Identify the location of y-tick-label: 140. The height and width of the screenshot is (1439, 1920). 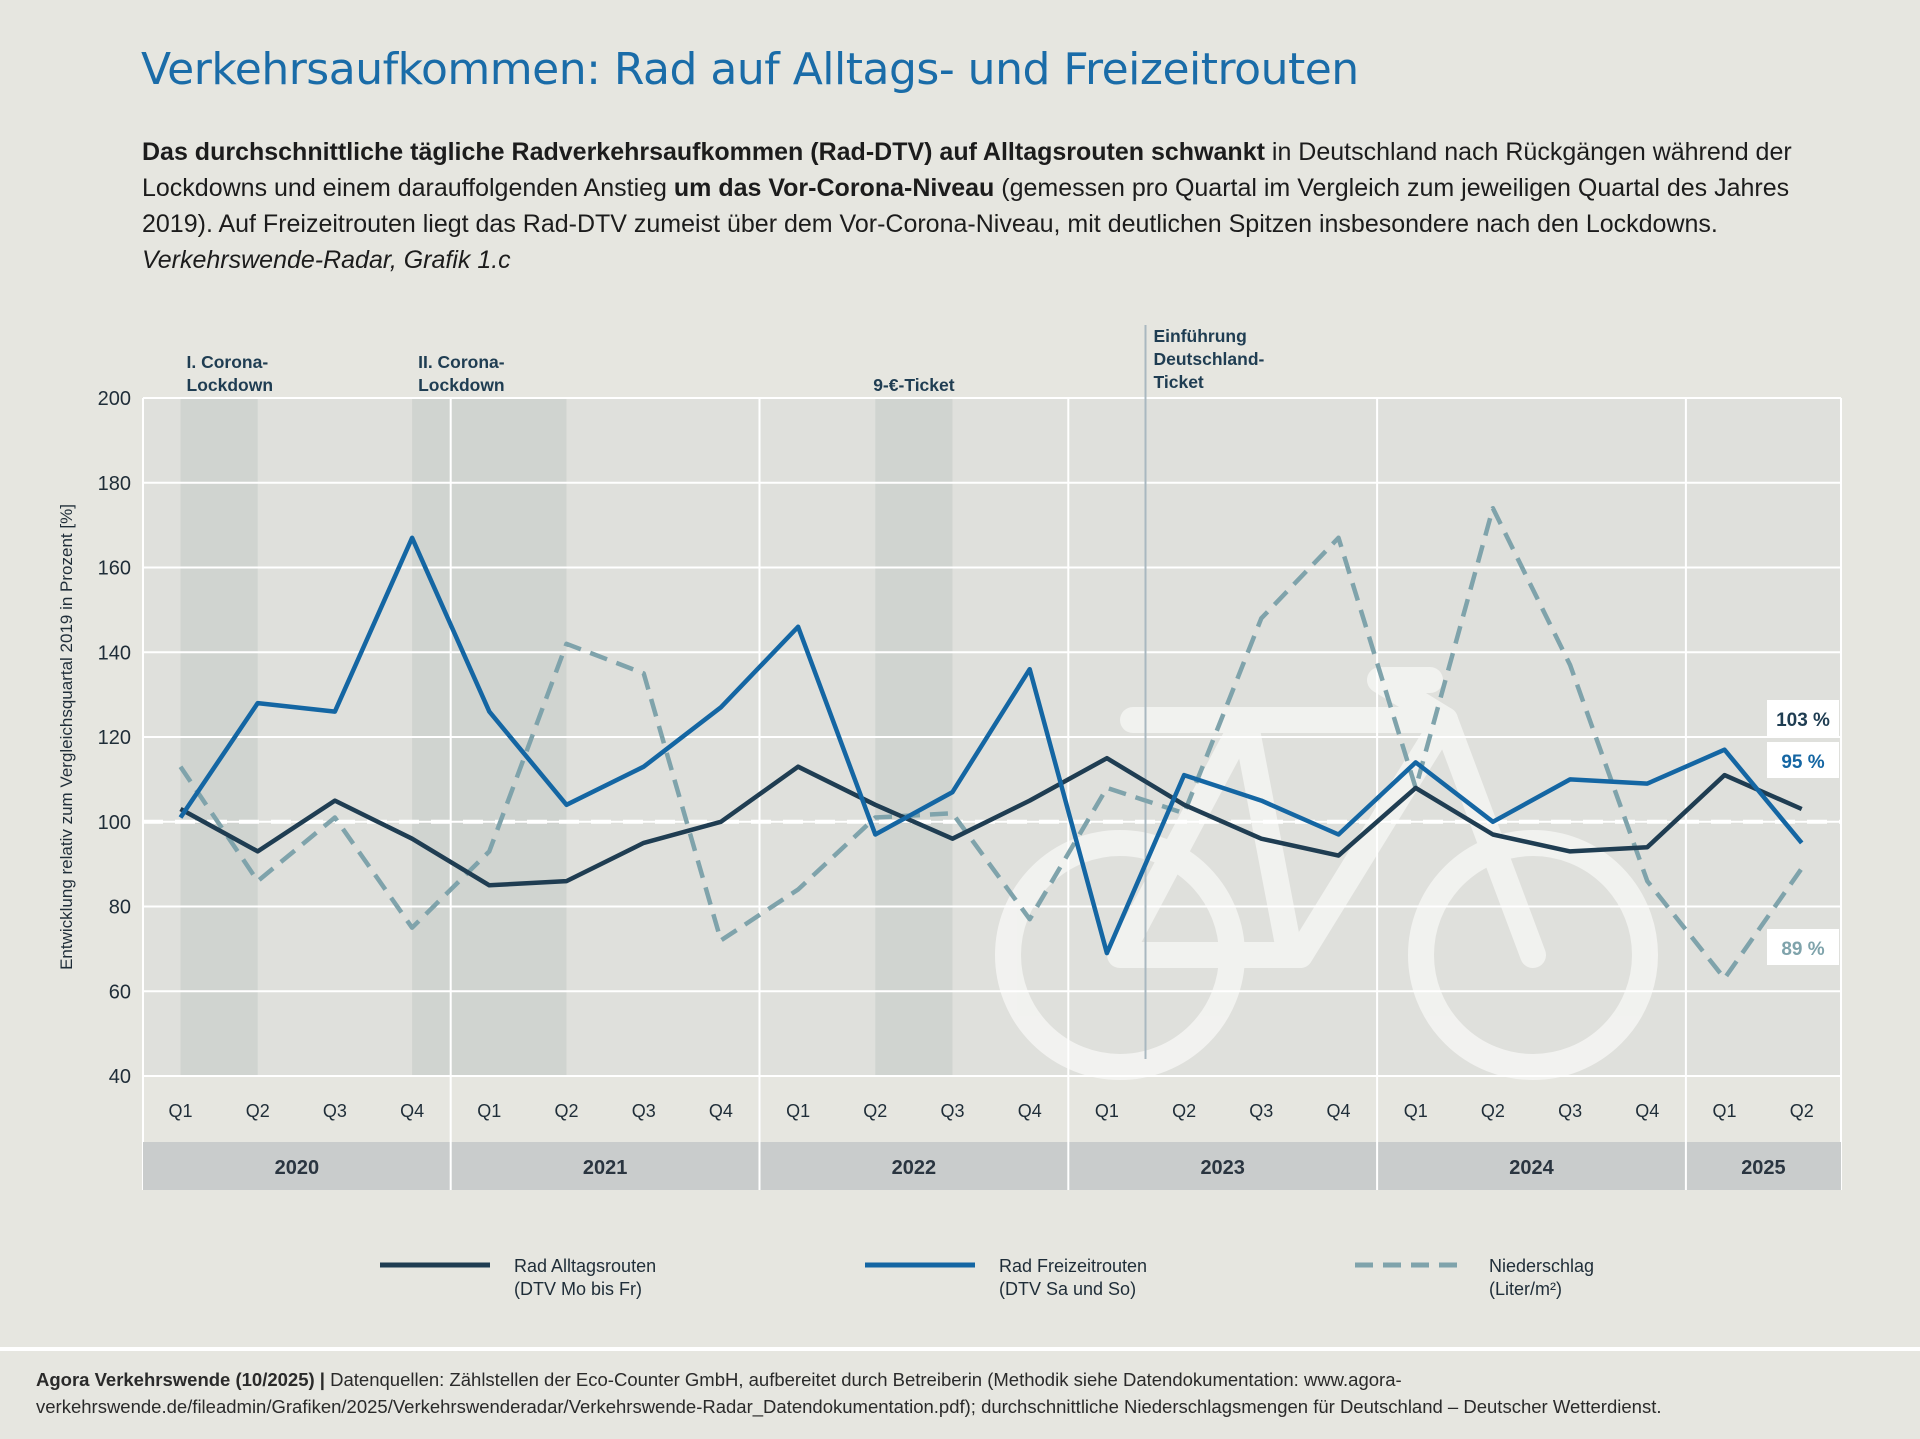
(114, 653).